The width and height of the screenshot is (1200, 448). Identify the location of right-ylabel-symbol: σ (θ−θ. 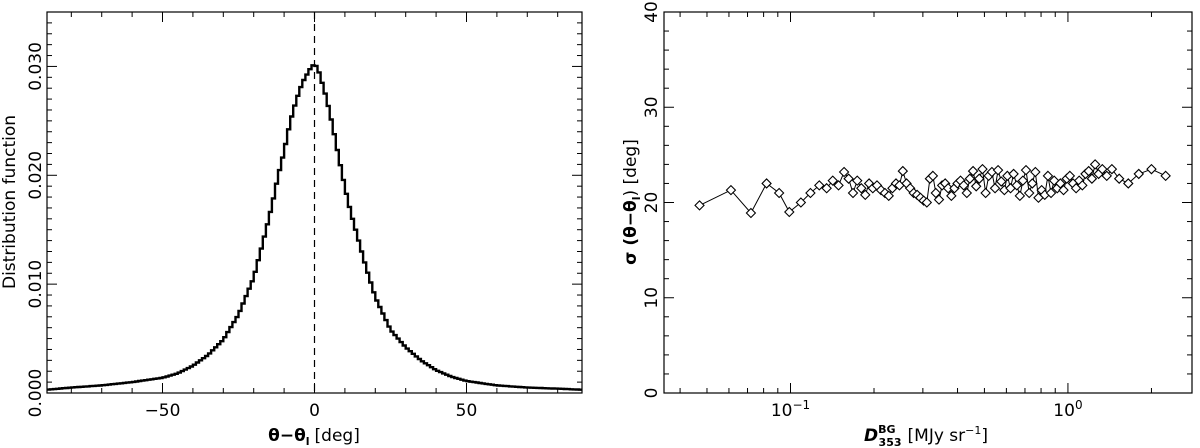
(631, 232).